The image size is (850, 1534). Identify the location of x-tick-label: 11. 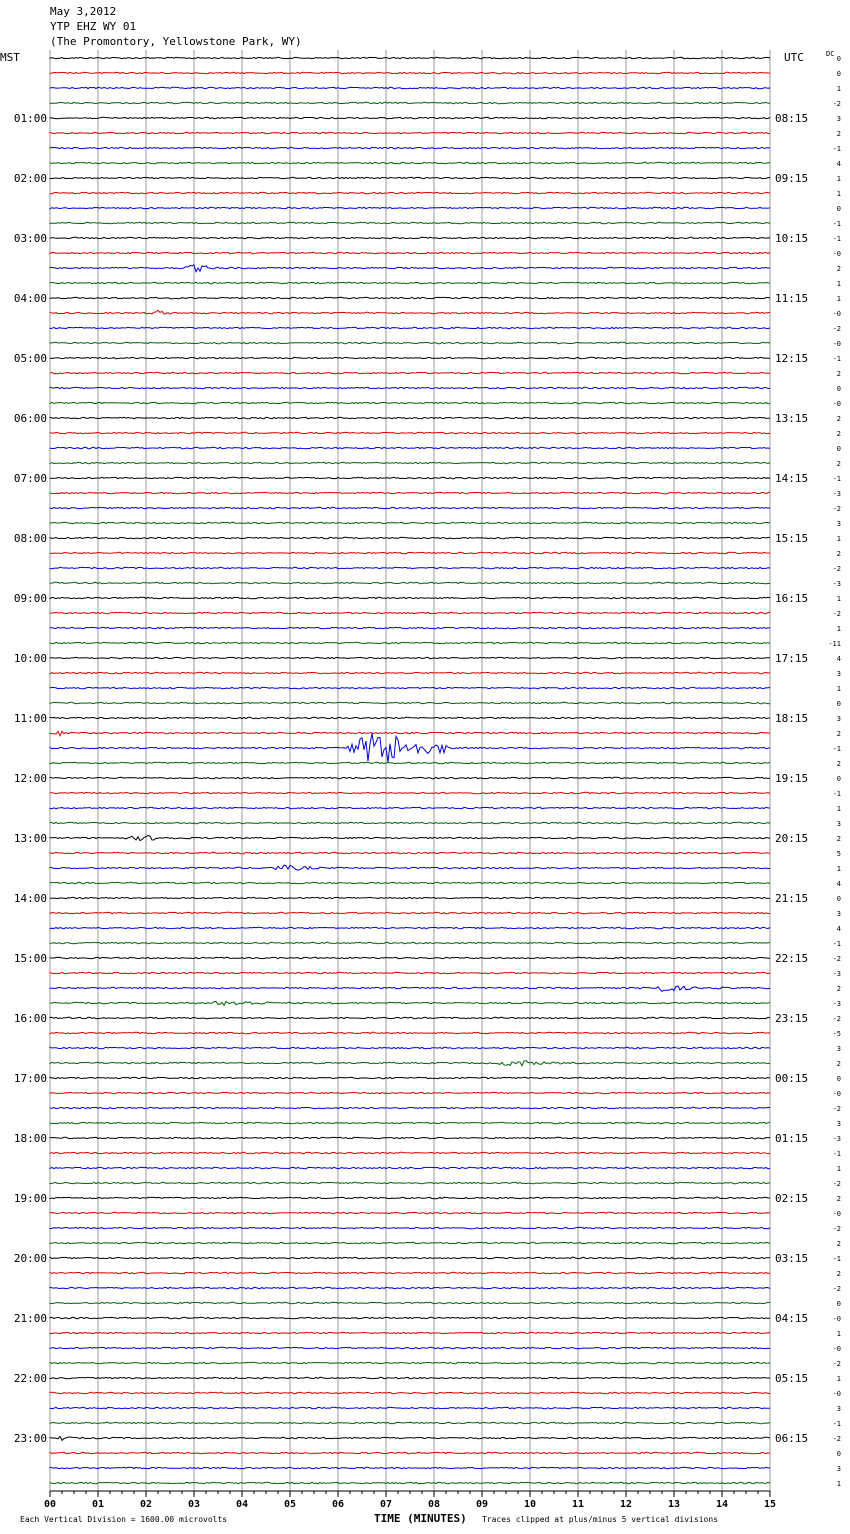
(578, 1504).